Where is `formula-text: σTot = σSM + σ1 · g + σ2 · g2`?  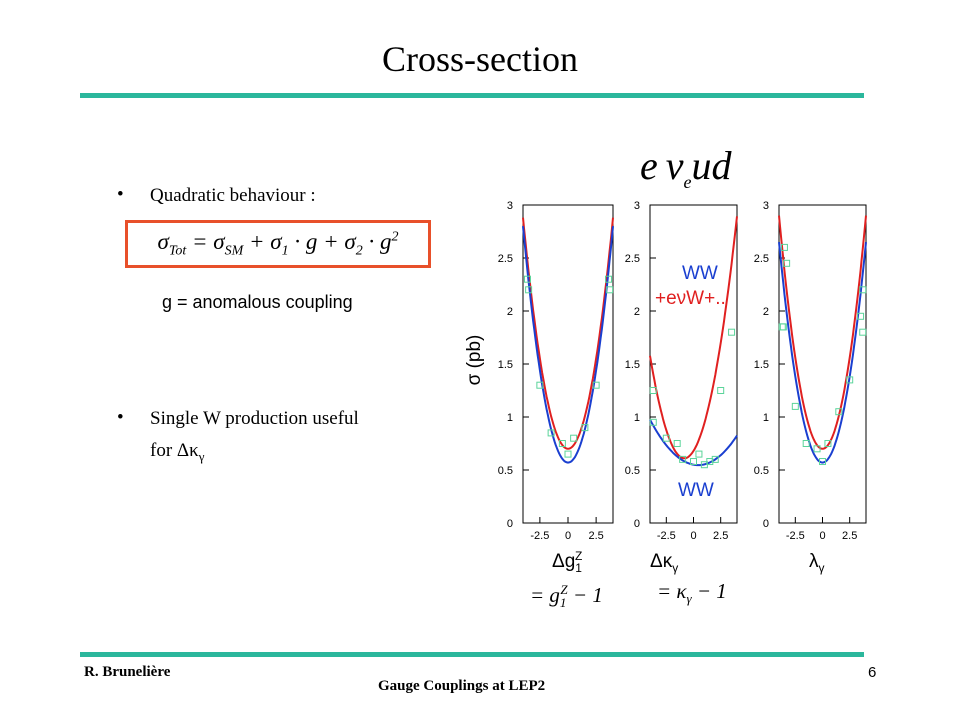
formula-text: σTot = σSM + σ1 · g + σ2 · g2 is located at coordinates (278, 243).